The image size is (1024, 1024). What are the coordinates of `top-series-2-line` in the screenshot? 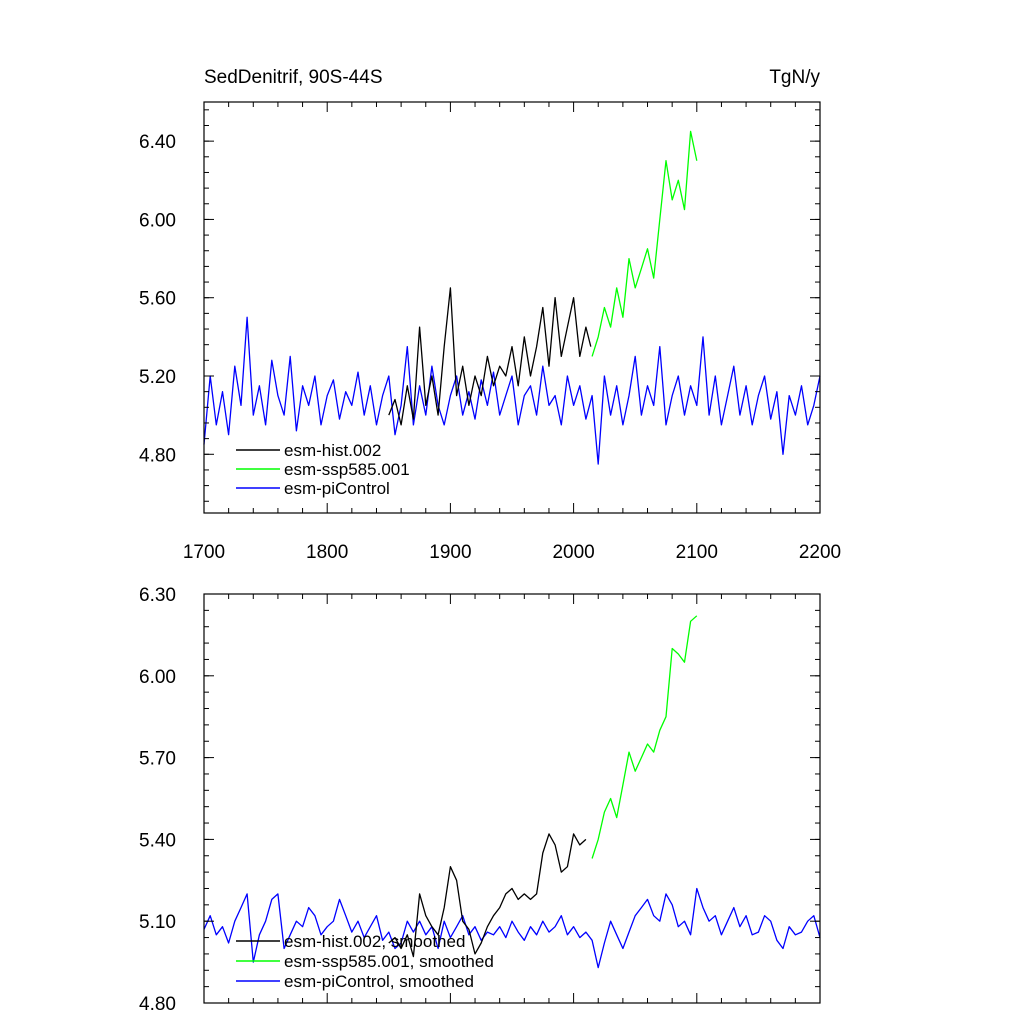 It's located at (644, 243).